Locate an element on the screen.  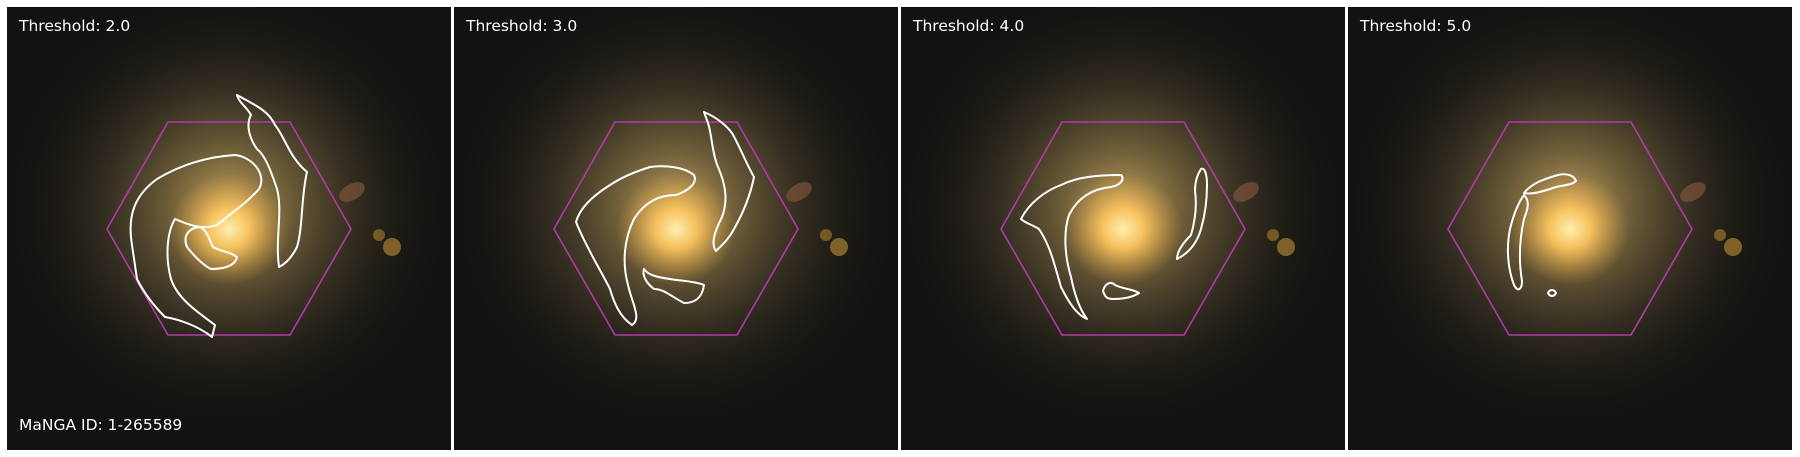
threshold-label: Threshold: 2.0 is located at coordinates (75, 26).